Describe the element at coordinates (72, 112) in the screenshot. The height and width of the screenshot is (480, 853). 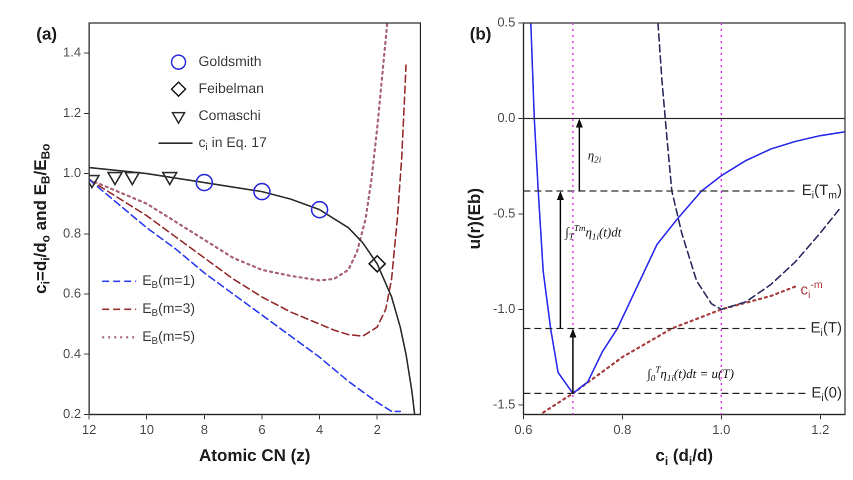
I see `y-tick-label: 1.2` at that location.